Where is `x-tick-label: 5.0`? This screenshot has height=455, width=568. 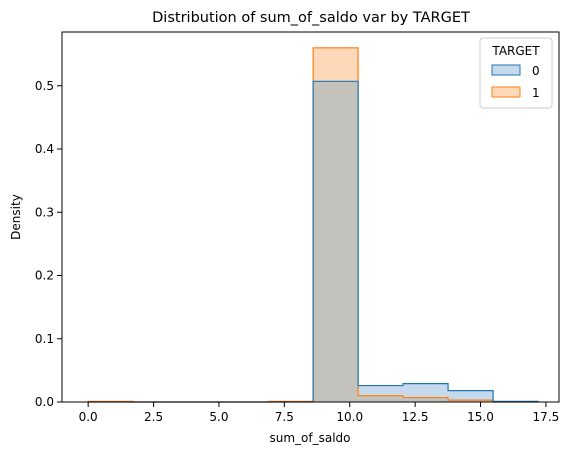 x-tick-label: 5.0 is located at coordinates (218, 417).